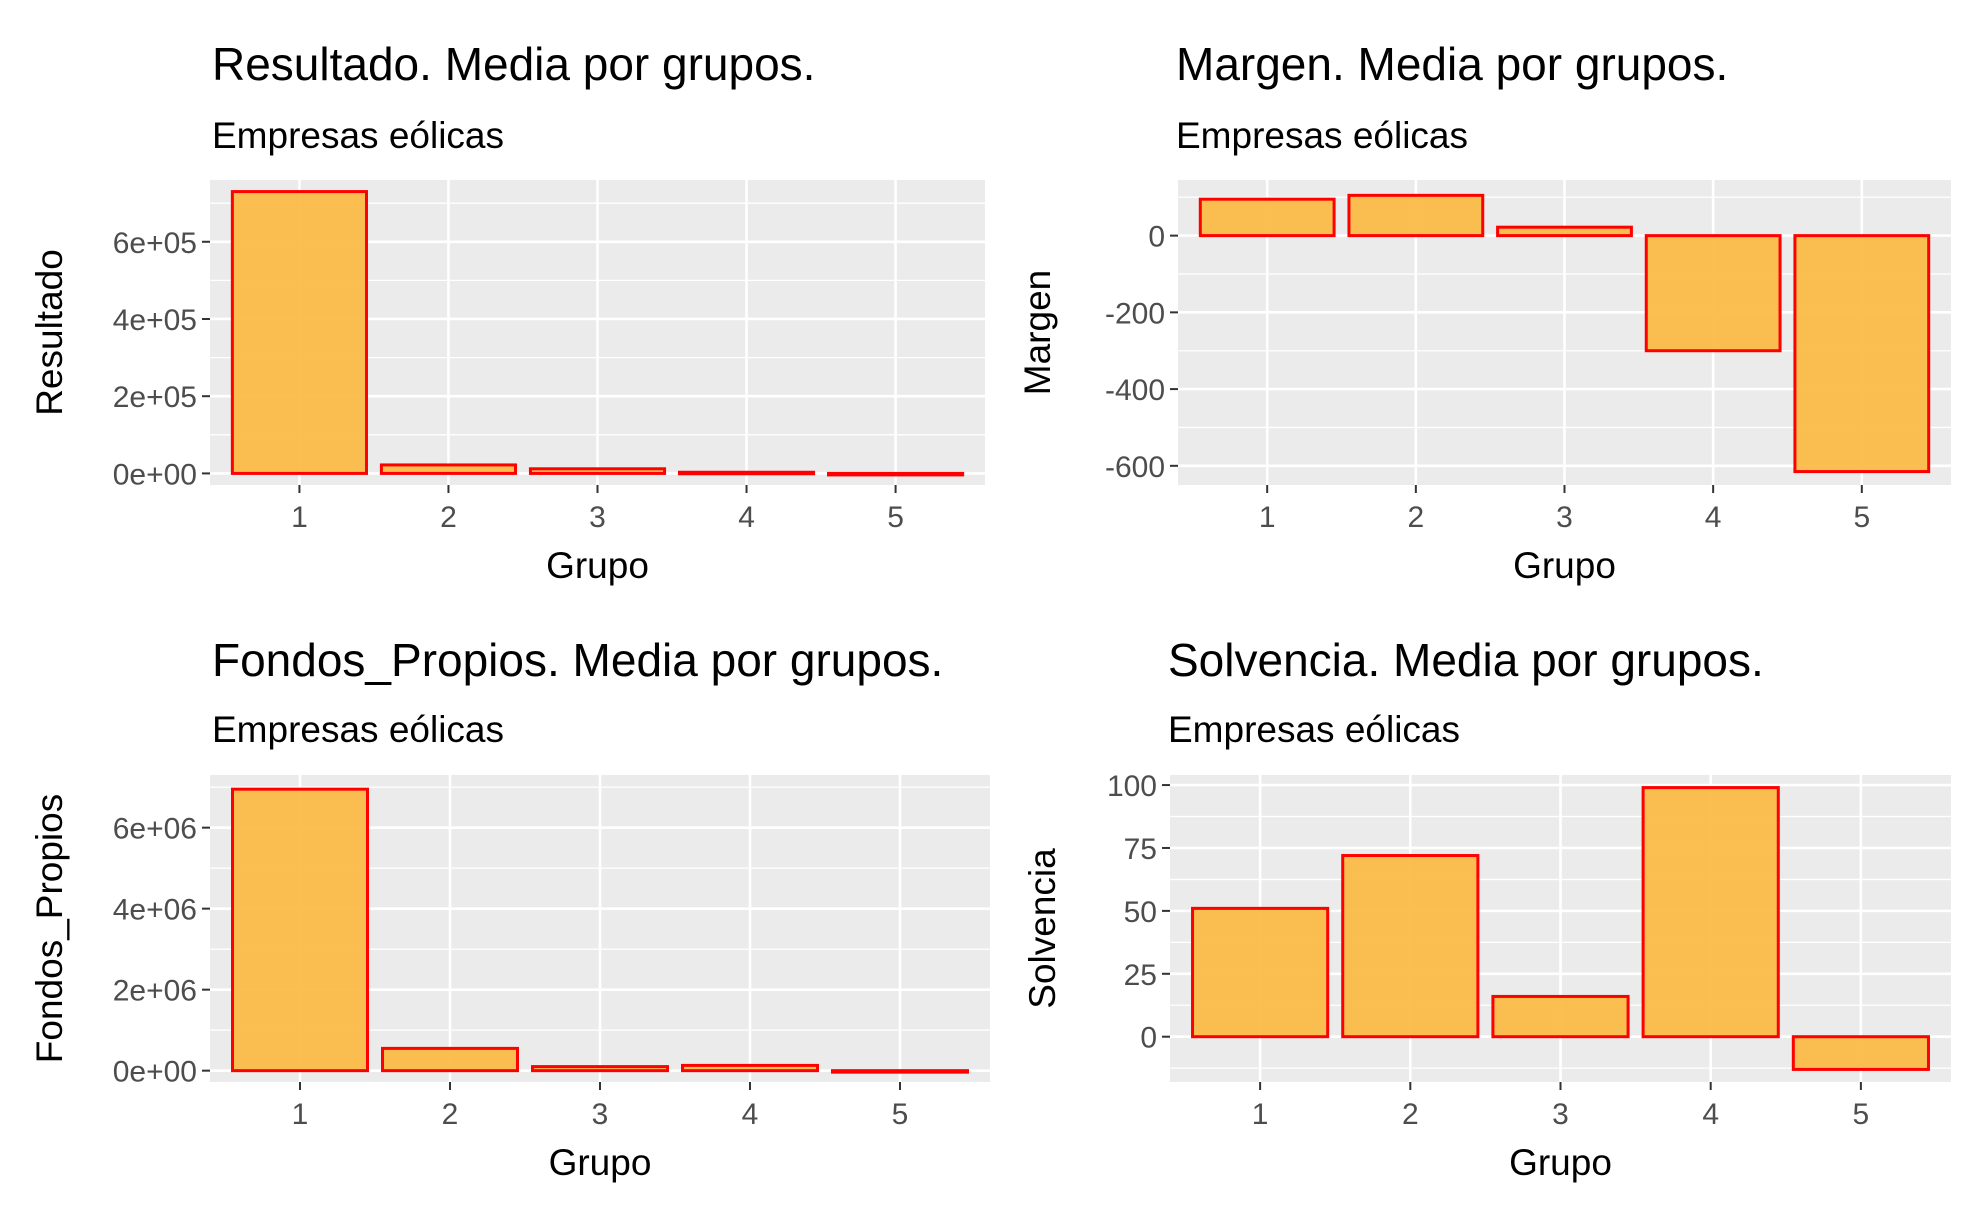 The image size is (1983, 1225). What do you see at coordinates (49, 332) in the screenshot?
I see `y-axis-label: Resultado` at bounding box center [49, 332].